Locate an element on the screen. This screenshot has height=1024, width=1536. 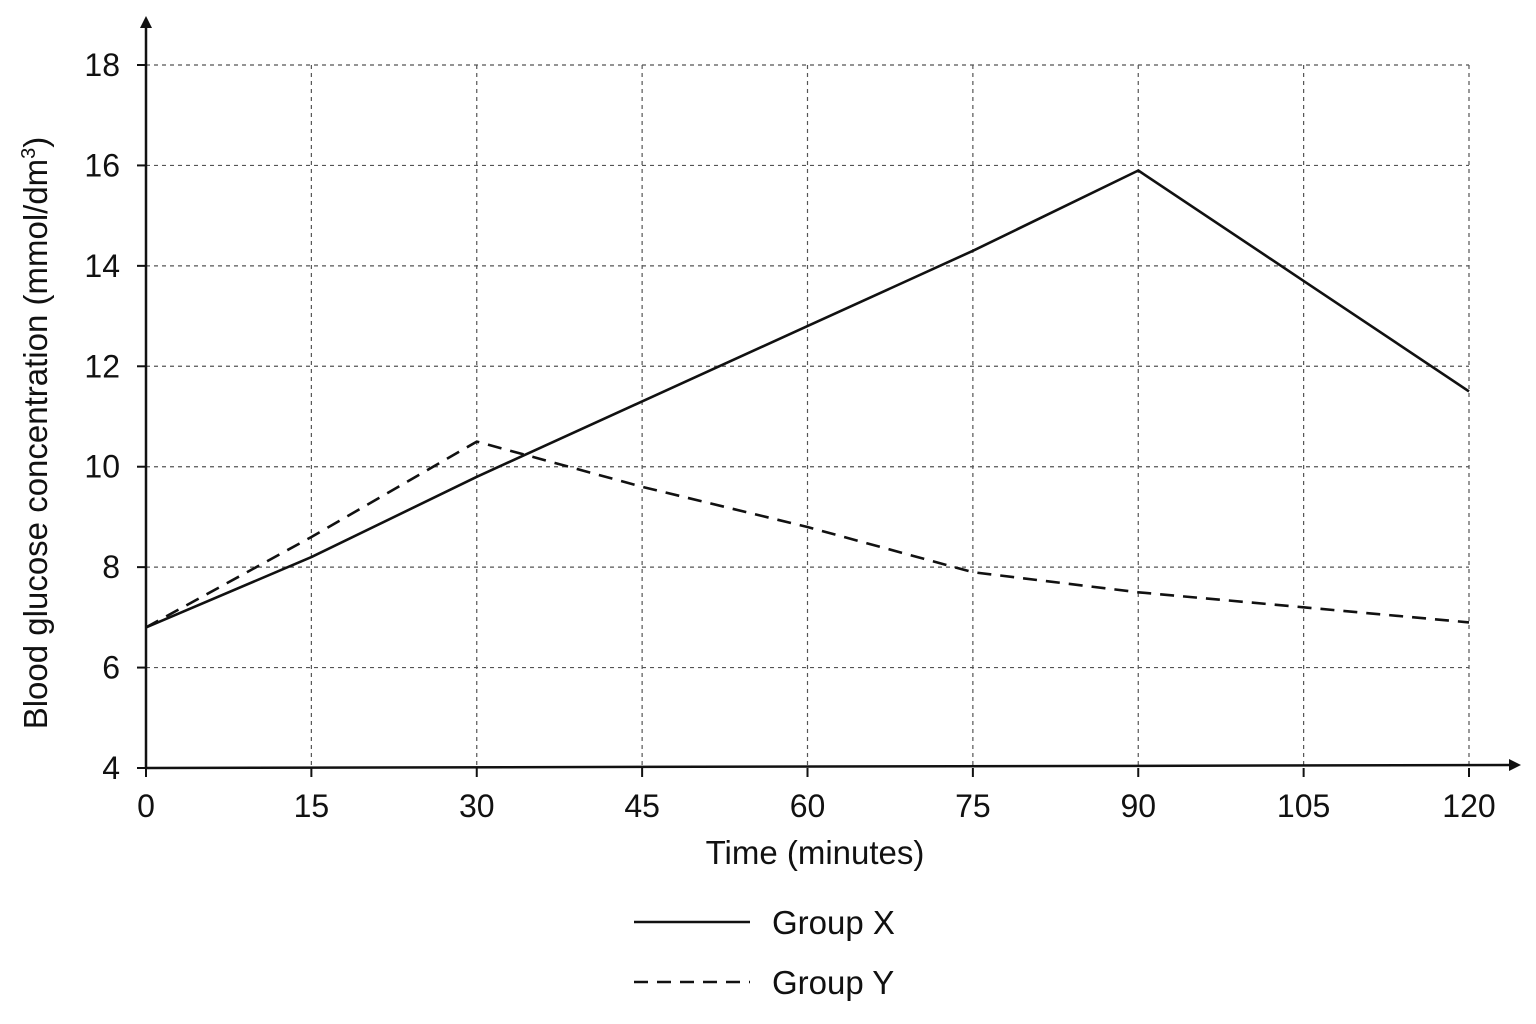
y-tick-label: 12 is located at coordinates (102, 366).